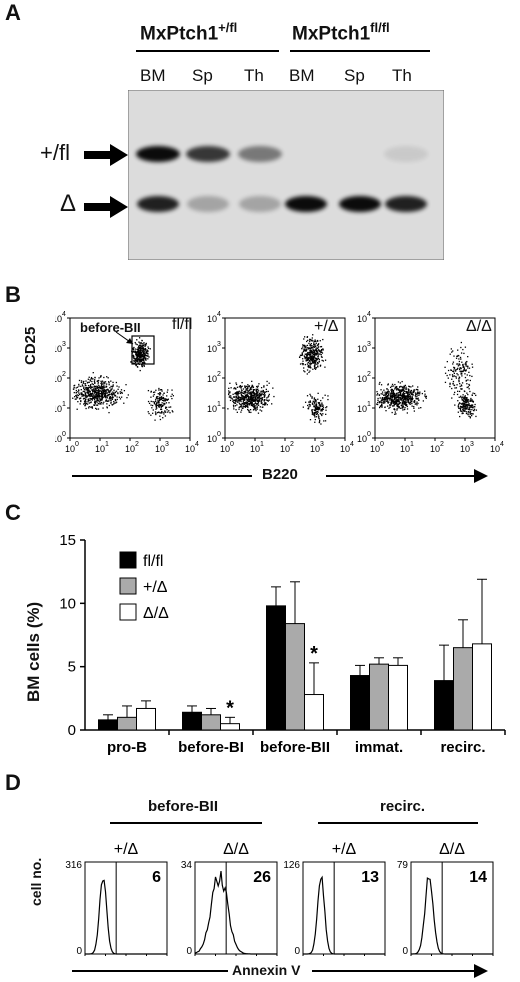 Image resolution: width=520 pixels, height=982 pixels. I want to click on y-tick-label: 5, so click(72, 667).